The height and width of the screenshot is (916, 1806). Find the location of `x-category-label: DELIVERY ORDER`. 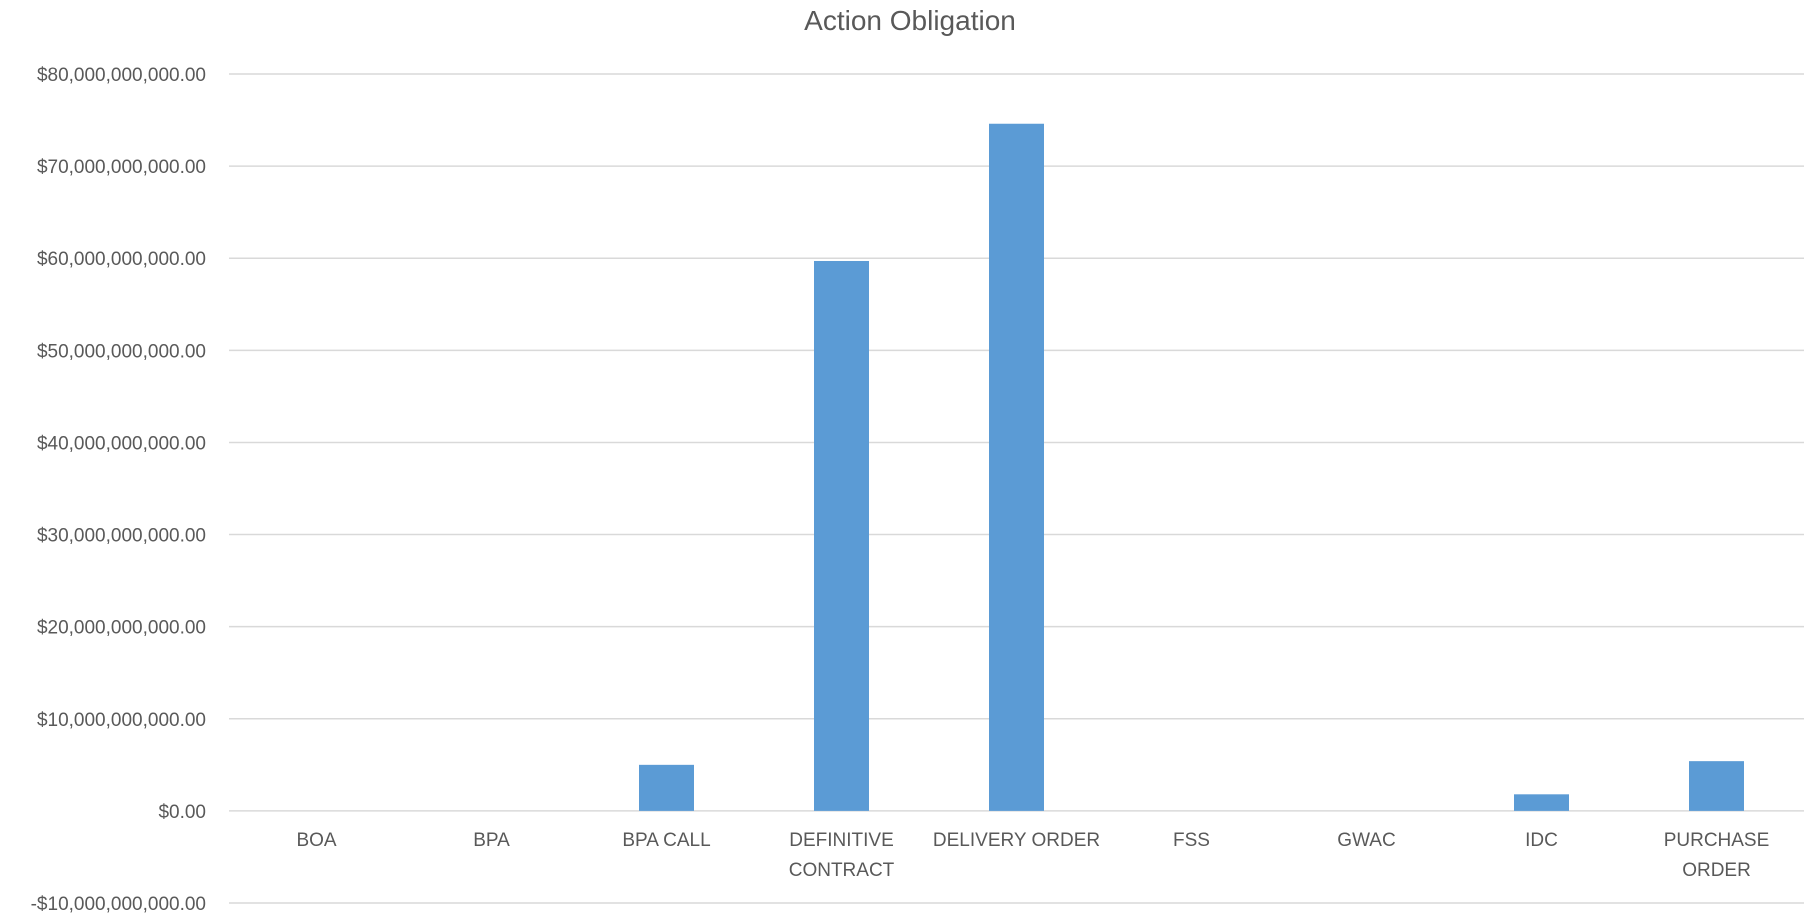

x-category-label: DELIVERY ORDER is located at coordinates (1016, 840).